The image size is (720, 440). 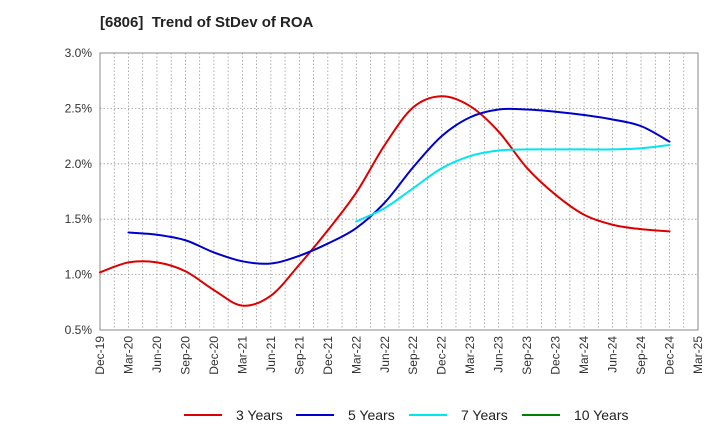 What do you see at coordinates (698, 355) in the screenshot?
I see `x-tick-label: Mar-25` at bounding box center [698, 355].